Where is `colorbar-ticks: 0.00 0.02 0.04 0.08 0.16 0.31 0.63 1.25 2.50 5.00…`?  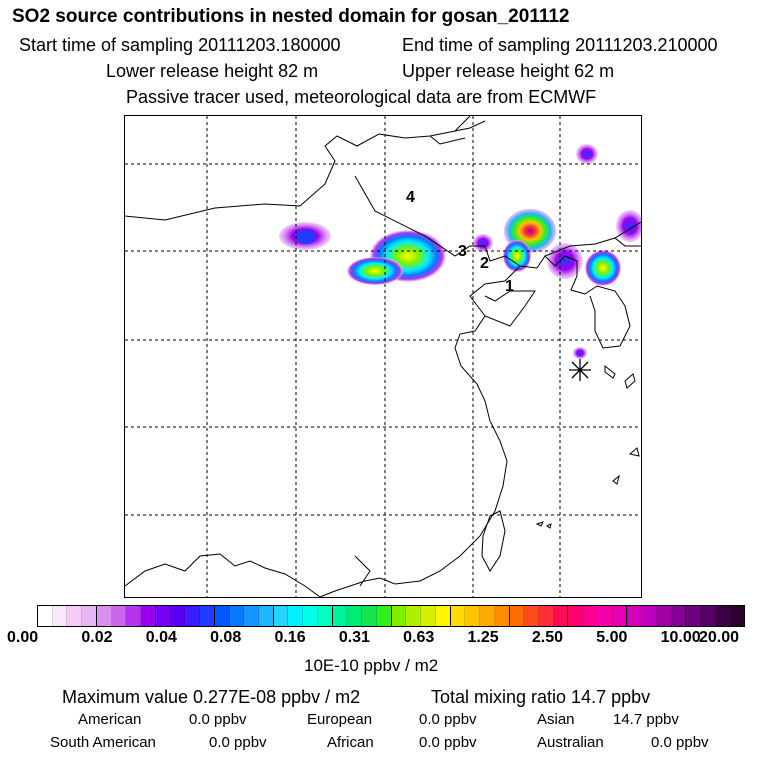 colorbar-ticks: 0.00 0.02 0.04 0.08 0.16 0.31 0.63 1.25 2.50 5.00… is located at coordinates (384, 639).